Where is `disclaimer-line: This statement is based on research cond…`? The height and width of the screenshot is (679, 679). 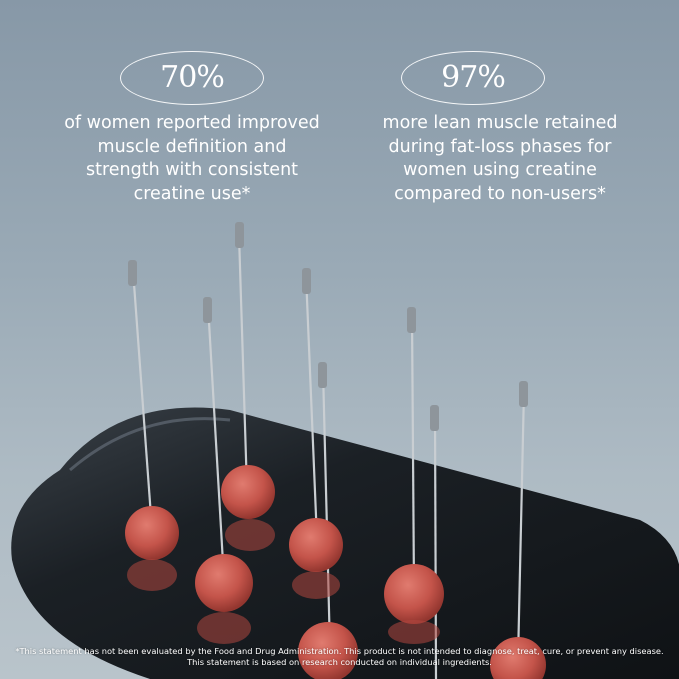 disclaimer-line: This statement is based on research cond… is located at coordinates (339, 662).